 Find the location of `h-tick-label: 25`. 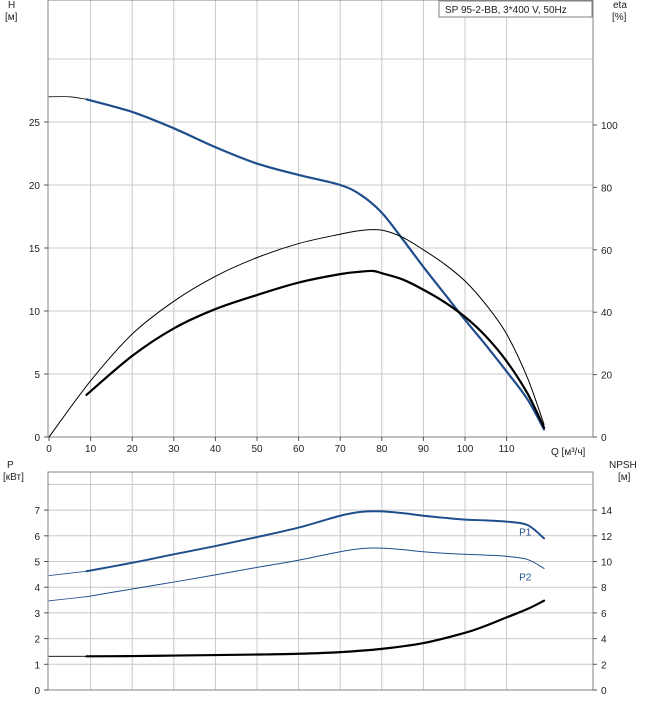

h-tick-label: 25 is located at coordinates (35, 123).